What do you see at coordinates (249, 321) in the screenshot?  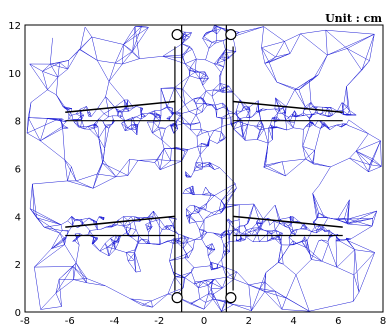 I see `x-tick-label: 2` at bounding box center [249, 321].